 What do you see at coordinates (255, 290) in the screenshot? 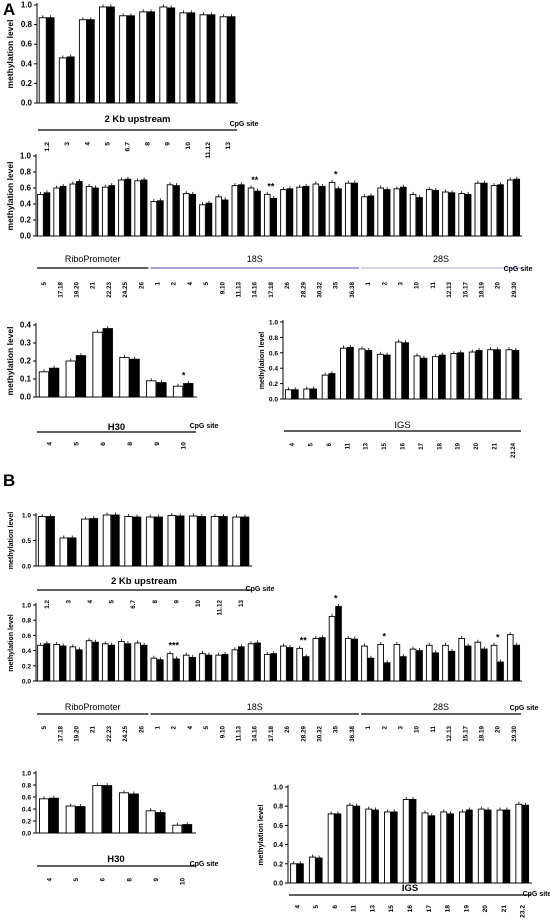
I see `a-main-cpg-site-label: 14.16` at bounding box center [255, 290].